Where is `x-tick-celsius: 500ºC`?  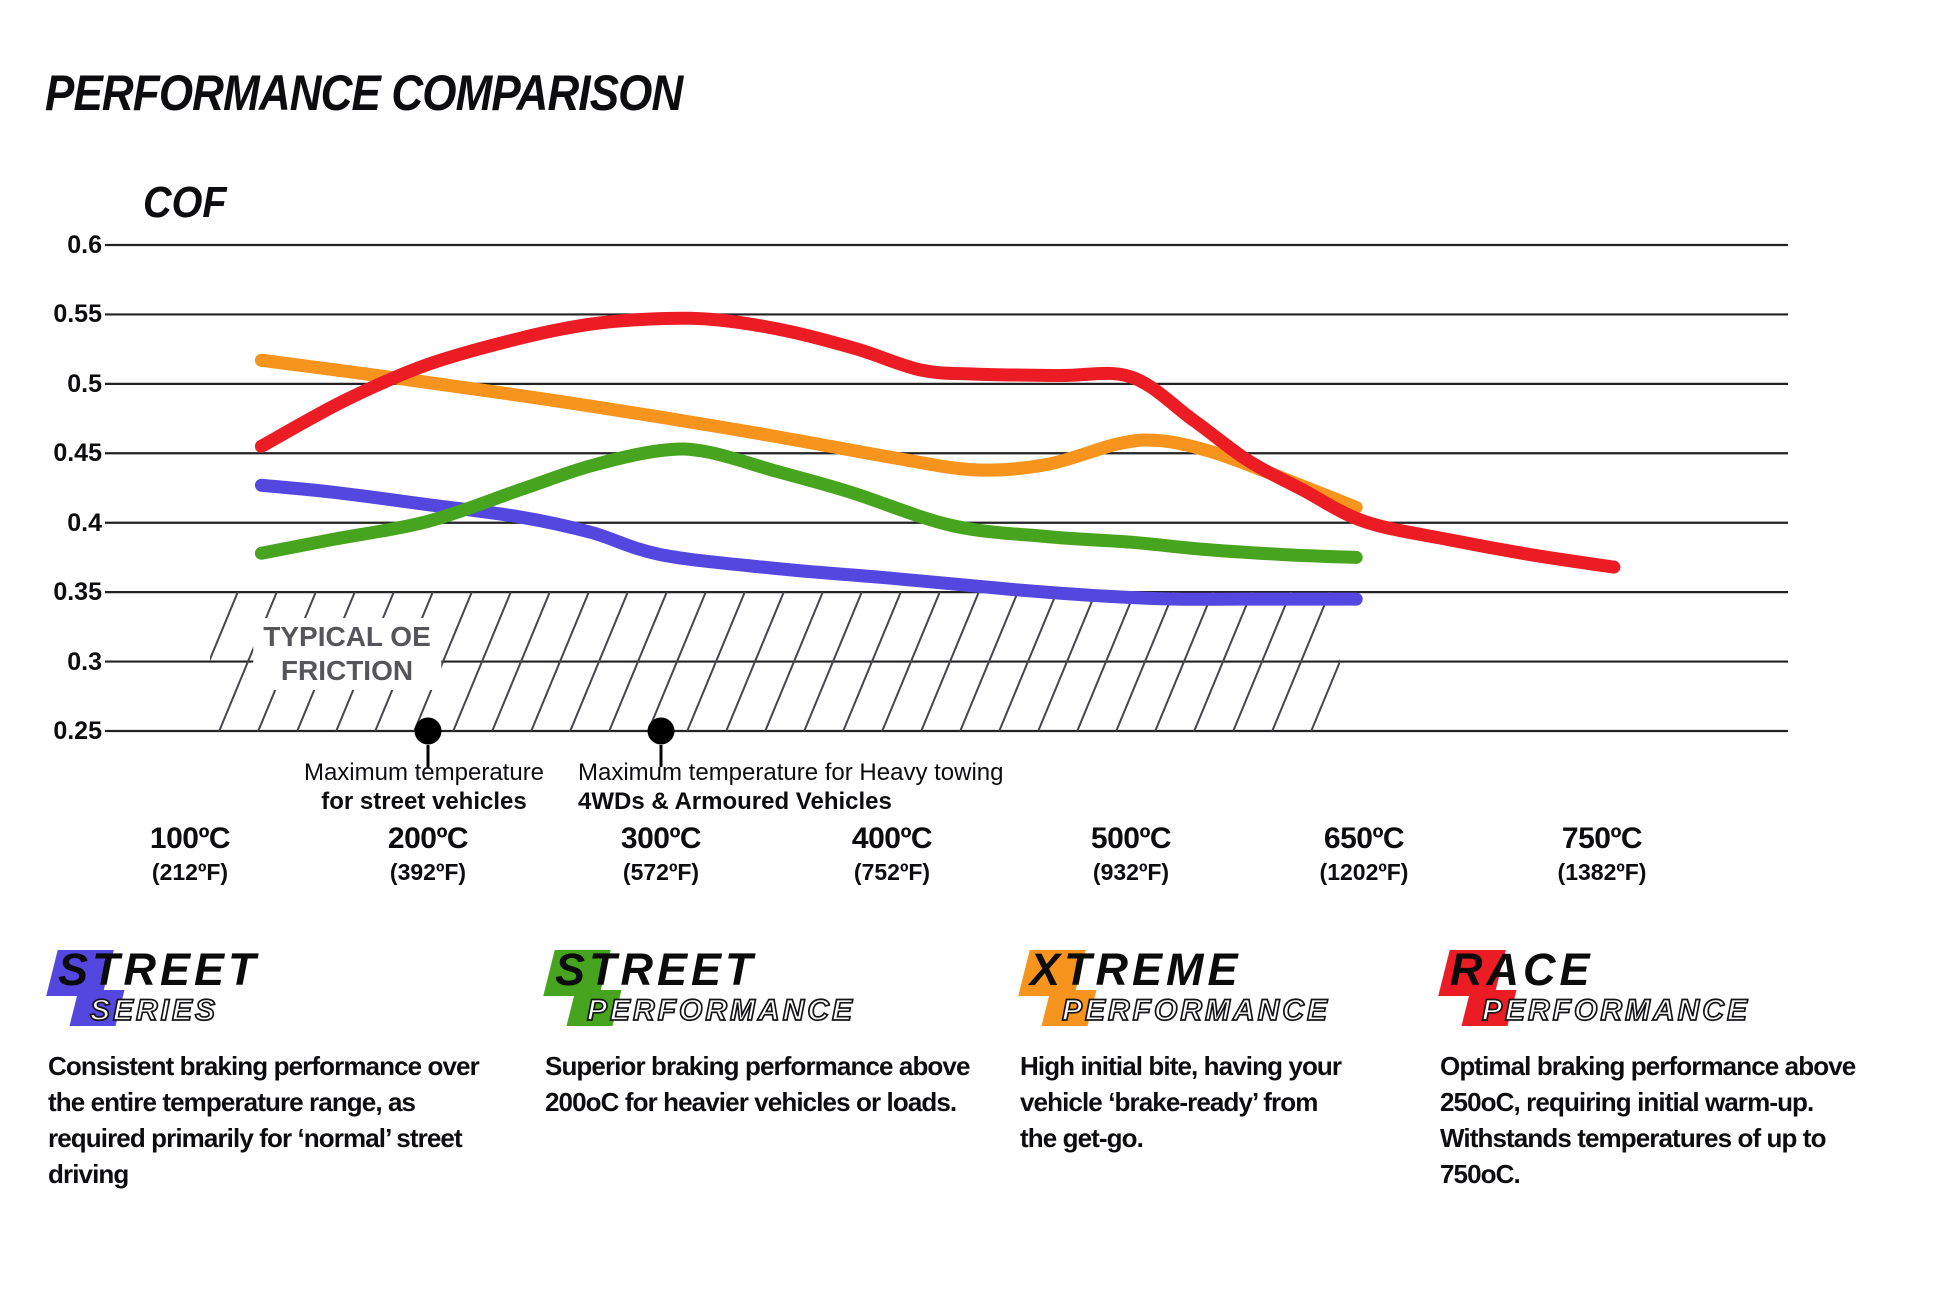
x-tick-celsius: 500ºC is located at coordinates (1131, 838).